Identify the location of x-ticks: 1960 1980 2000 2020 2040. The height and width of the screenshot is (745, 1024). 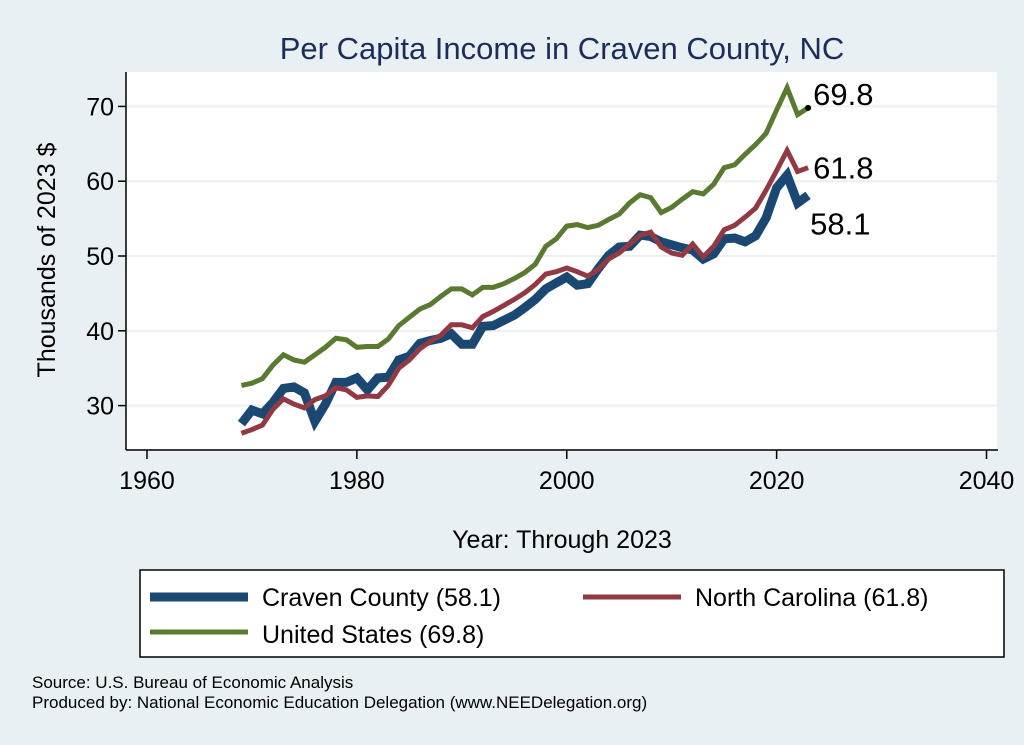
(566, 481).